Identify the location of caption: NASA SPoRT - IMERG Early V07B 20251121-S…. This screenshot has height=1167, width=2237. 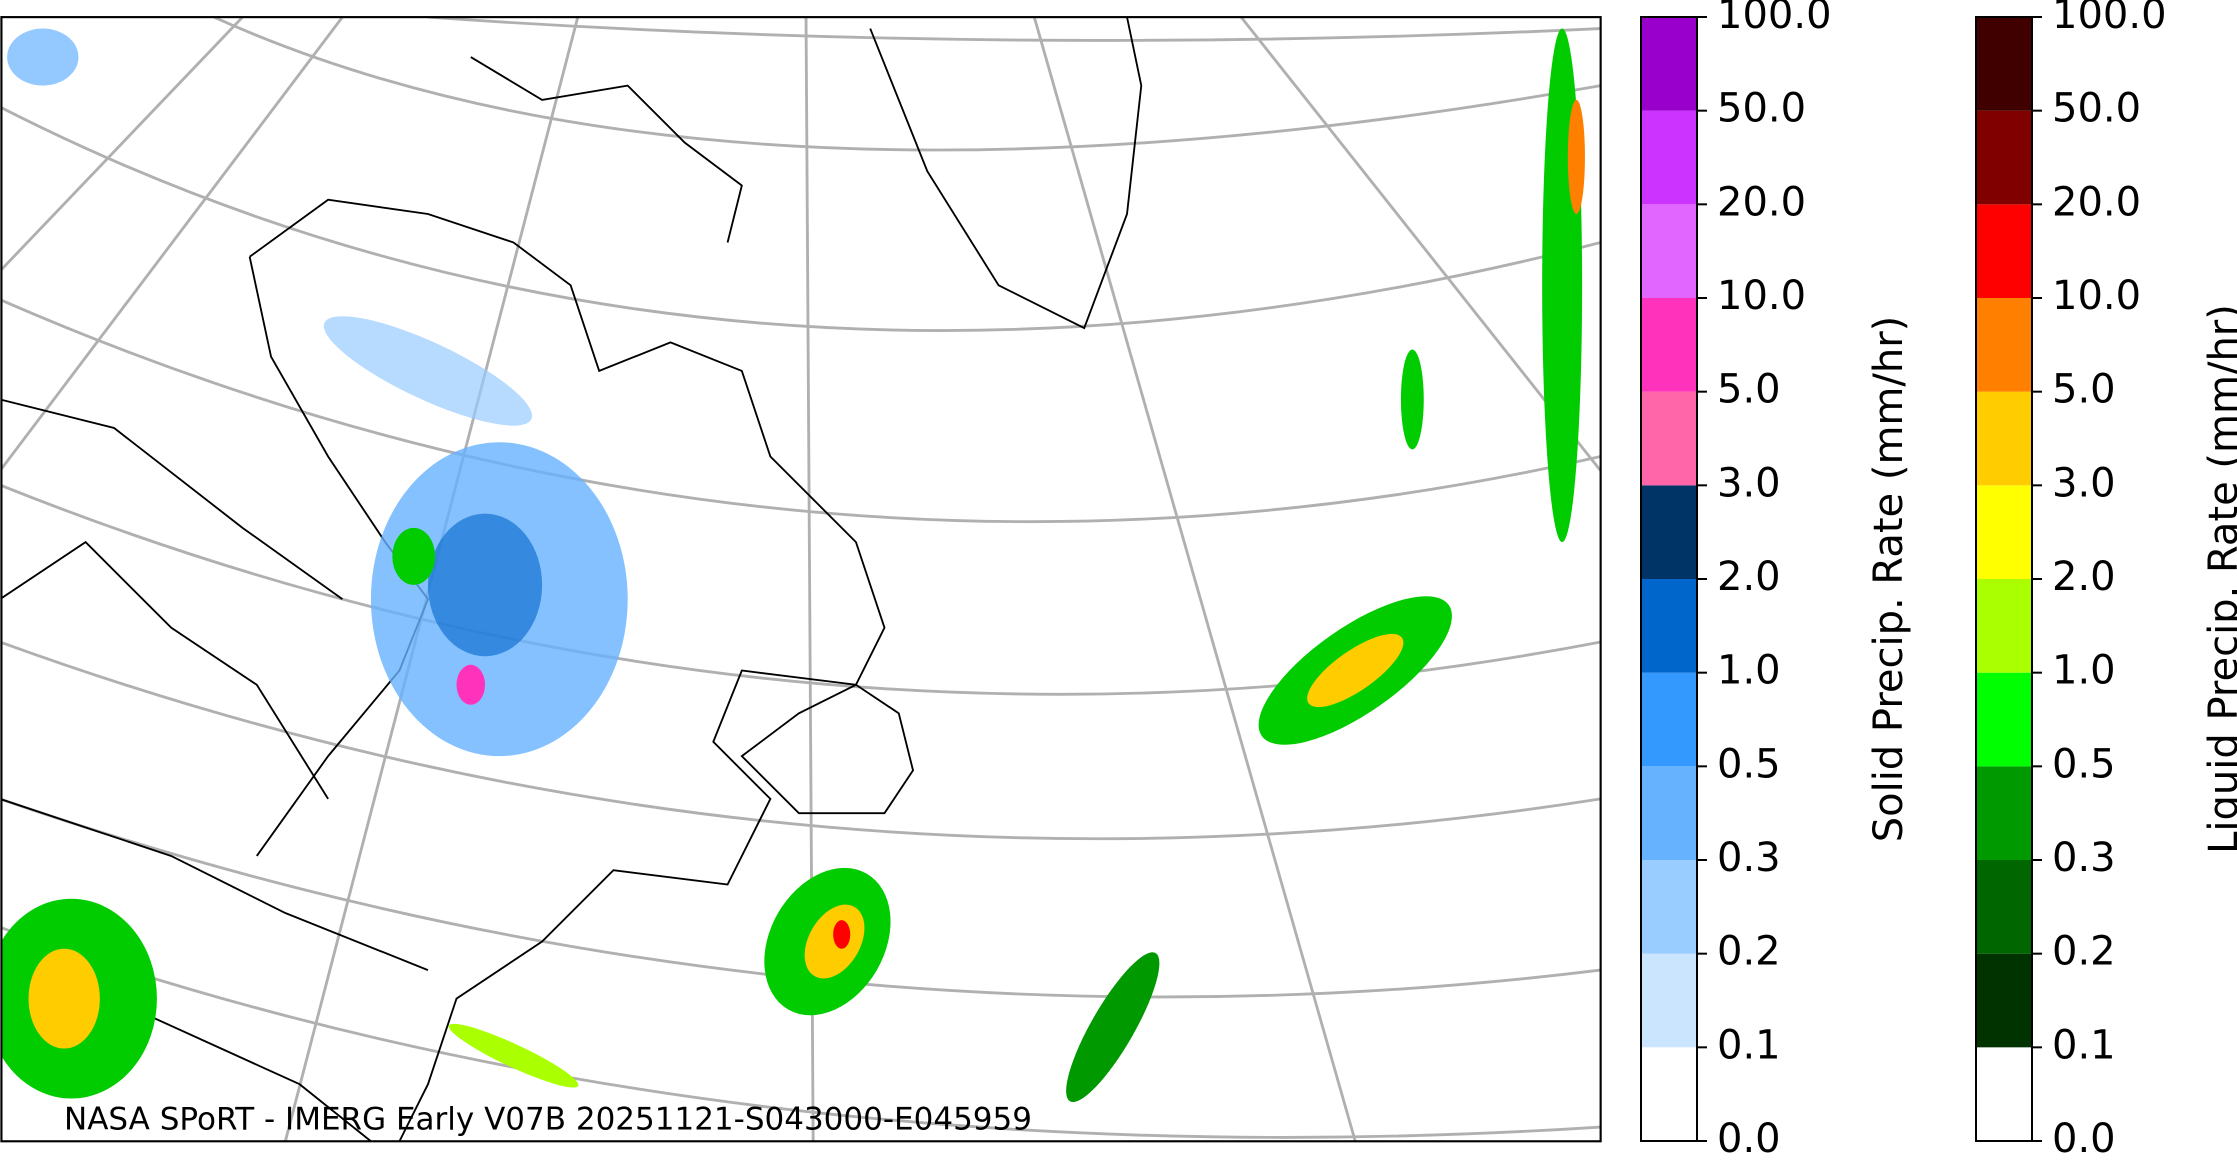
(548, 1120).